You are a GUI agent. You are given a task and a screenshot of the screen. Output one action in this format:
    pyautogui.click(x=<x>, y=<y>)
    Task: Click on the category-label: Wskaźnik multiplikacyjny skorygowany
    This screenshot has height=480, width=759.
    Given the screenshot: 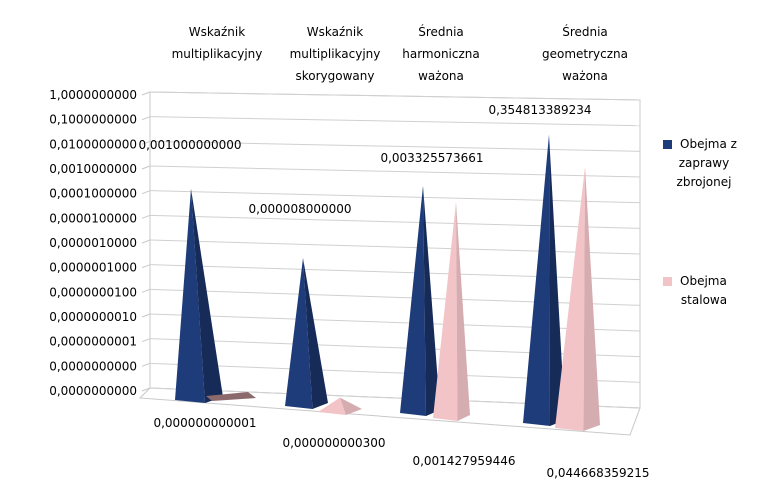 What is the action you would take?
    pyautogui.click(x=335, y=54)
    